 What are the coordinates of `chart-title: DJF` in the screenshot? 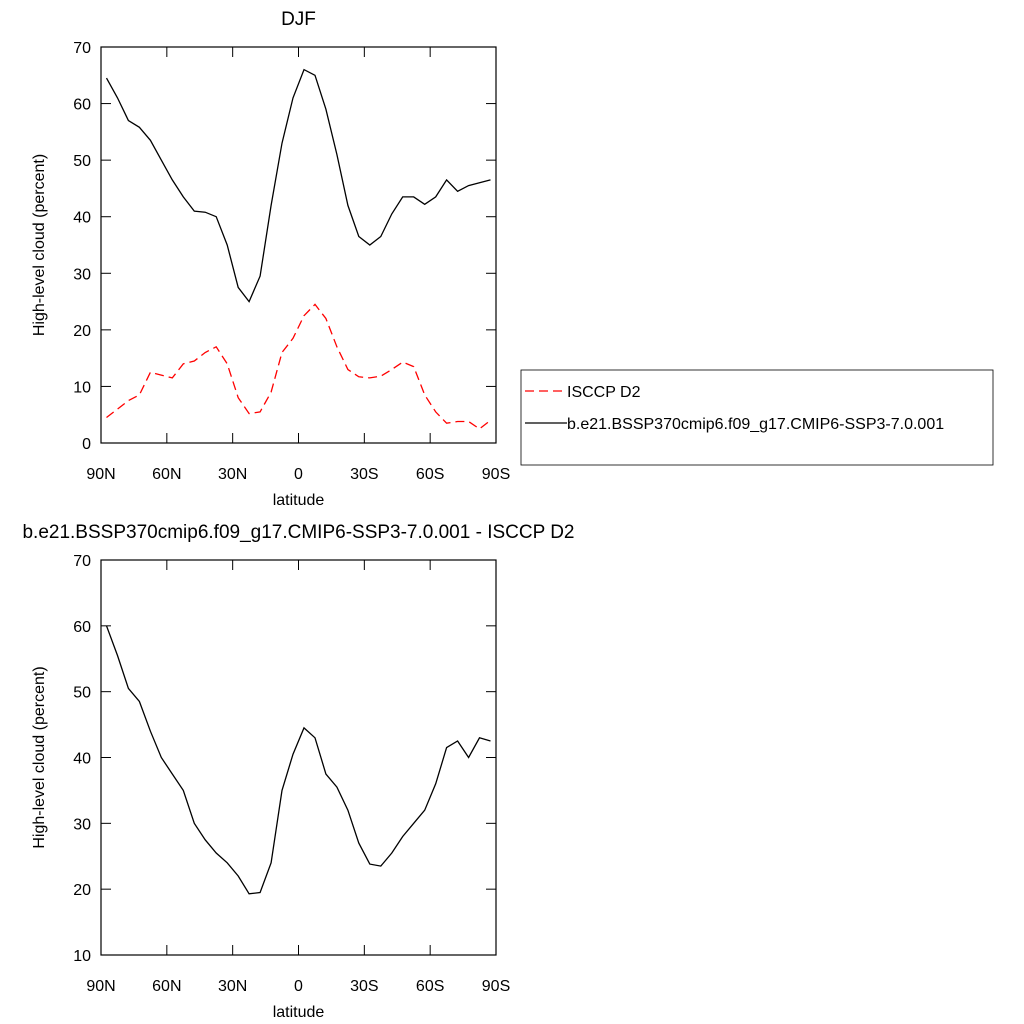 It's located at (298, 19).